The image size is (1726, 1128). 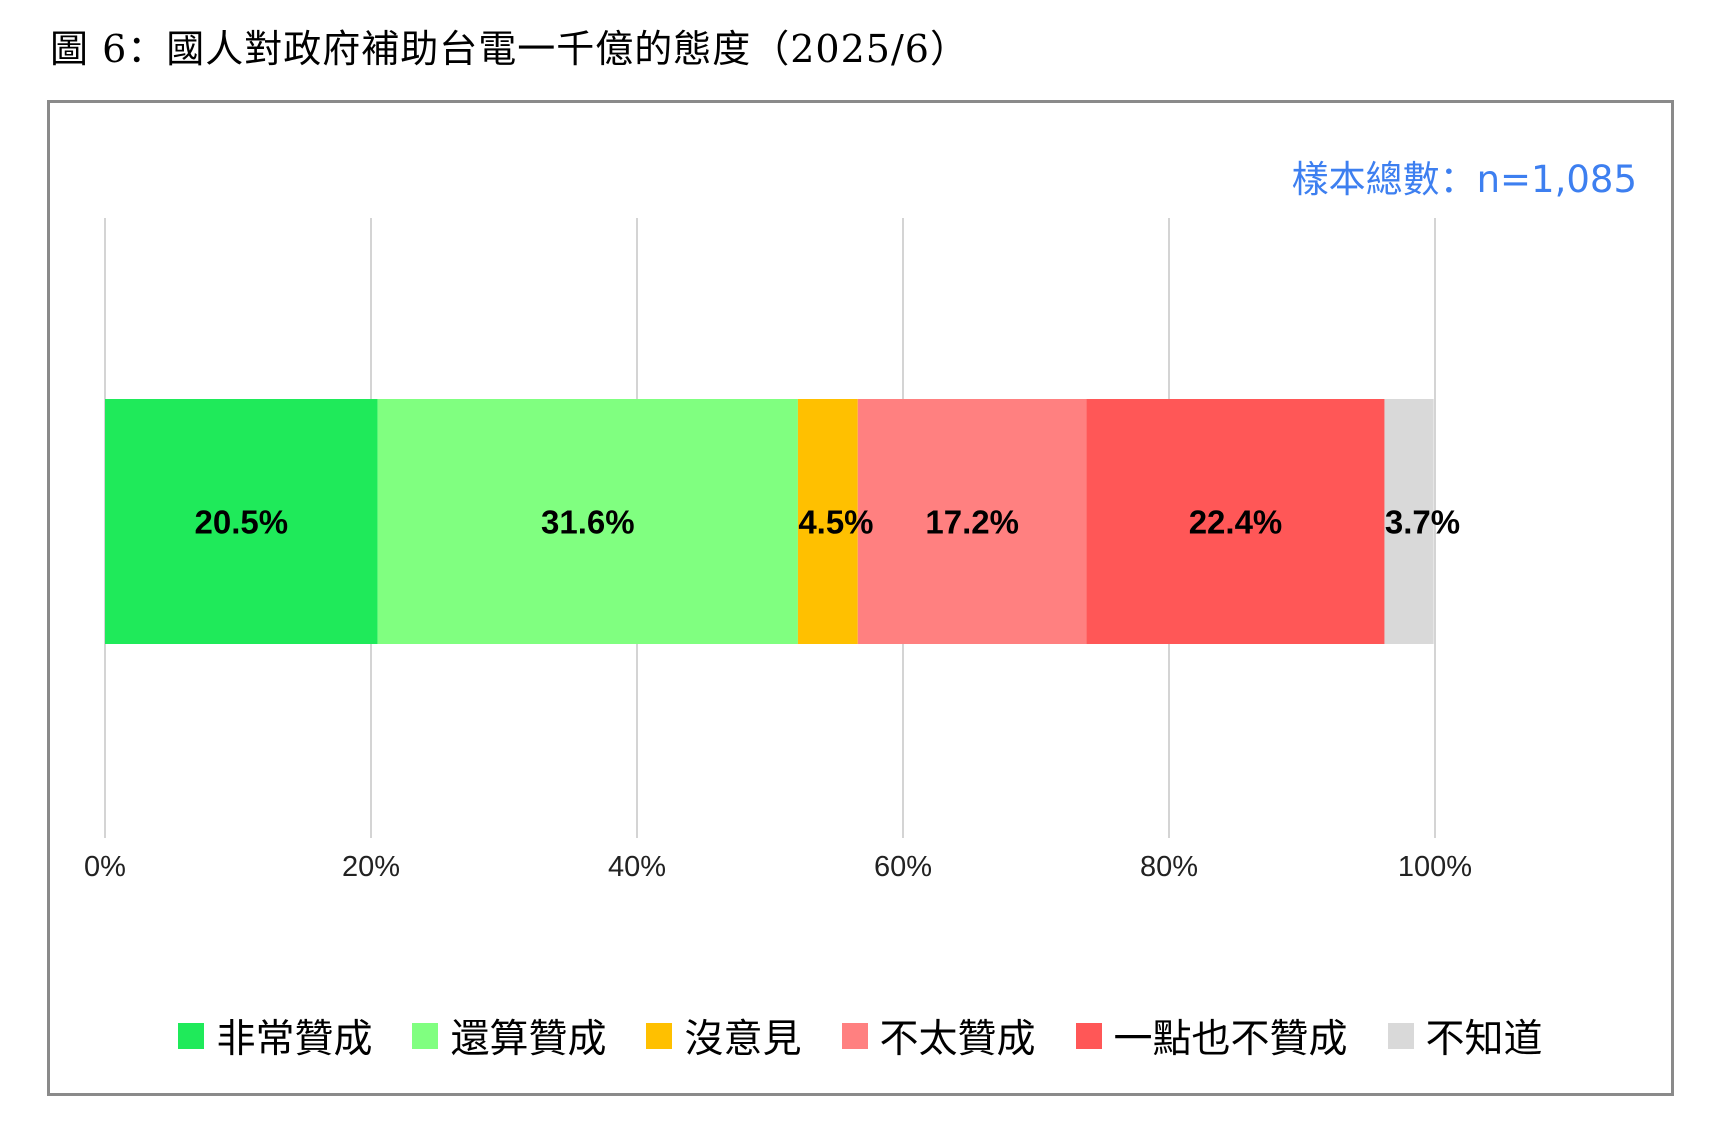 I want to click on x-tick-label: 80%, so click(x=1169, y=867).